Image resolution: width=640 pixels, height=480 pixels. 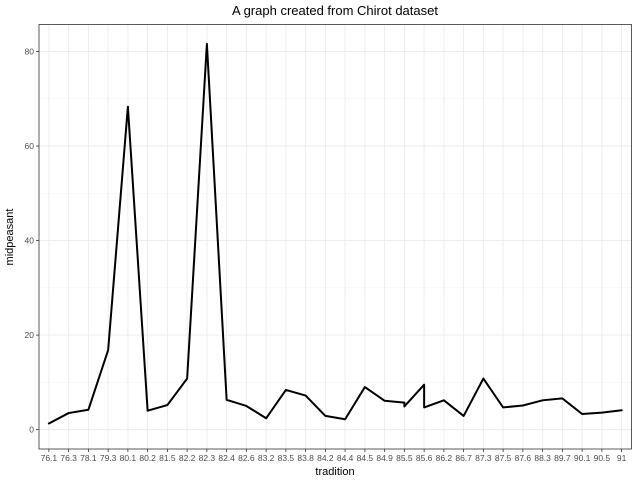 What do you see at coordinates (187, 458) in the screenshot?
I see `x-tick-label: 82.2` at bounding box center [187, 458].